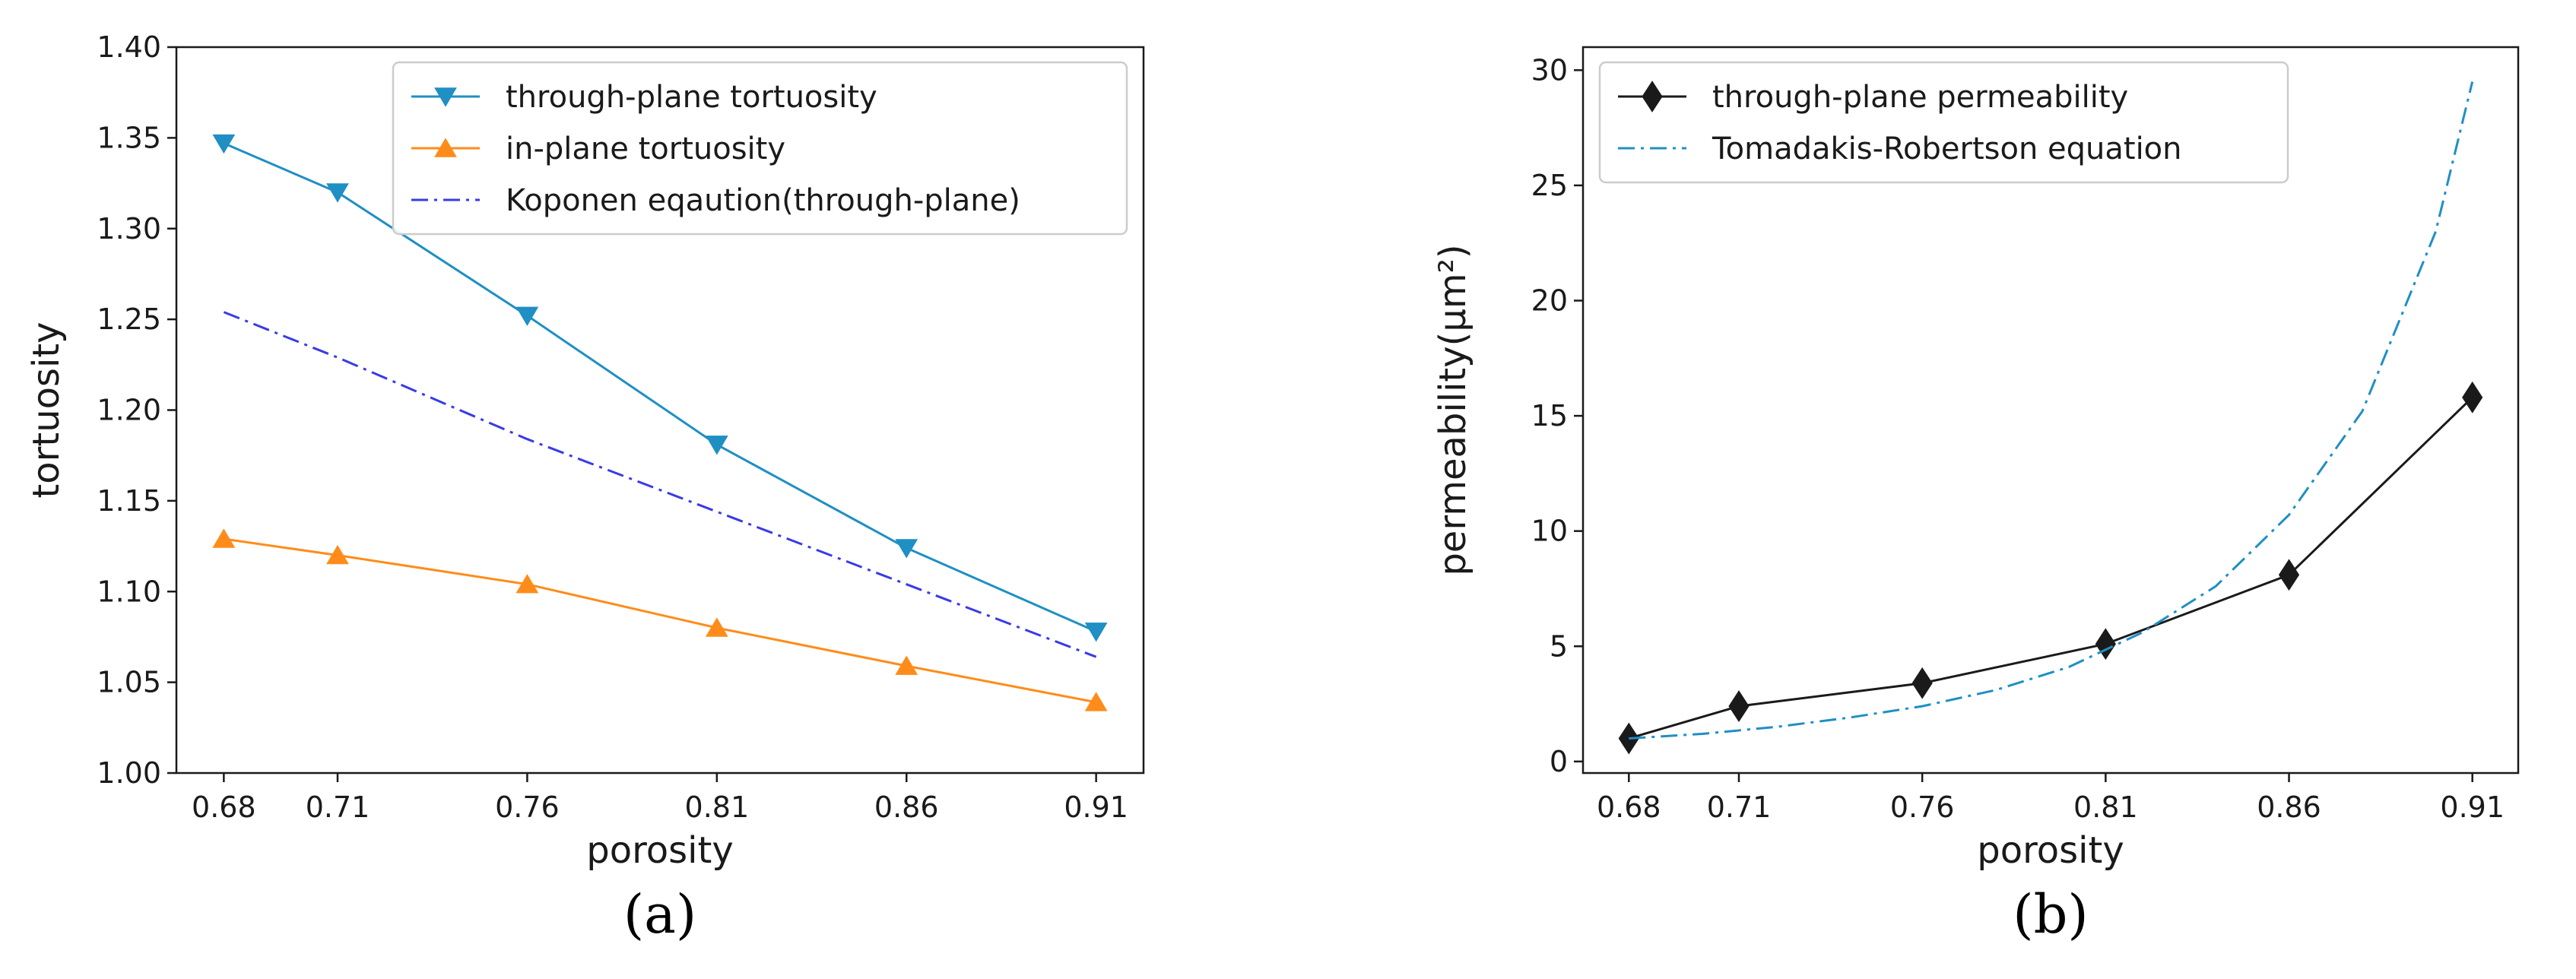 The height and width of the screenshot is (979, 2576). I want to click on legend-label: Tomadakis-Robertson equation, so click(1947, 148).